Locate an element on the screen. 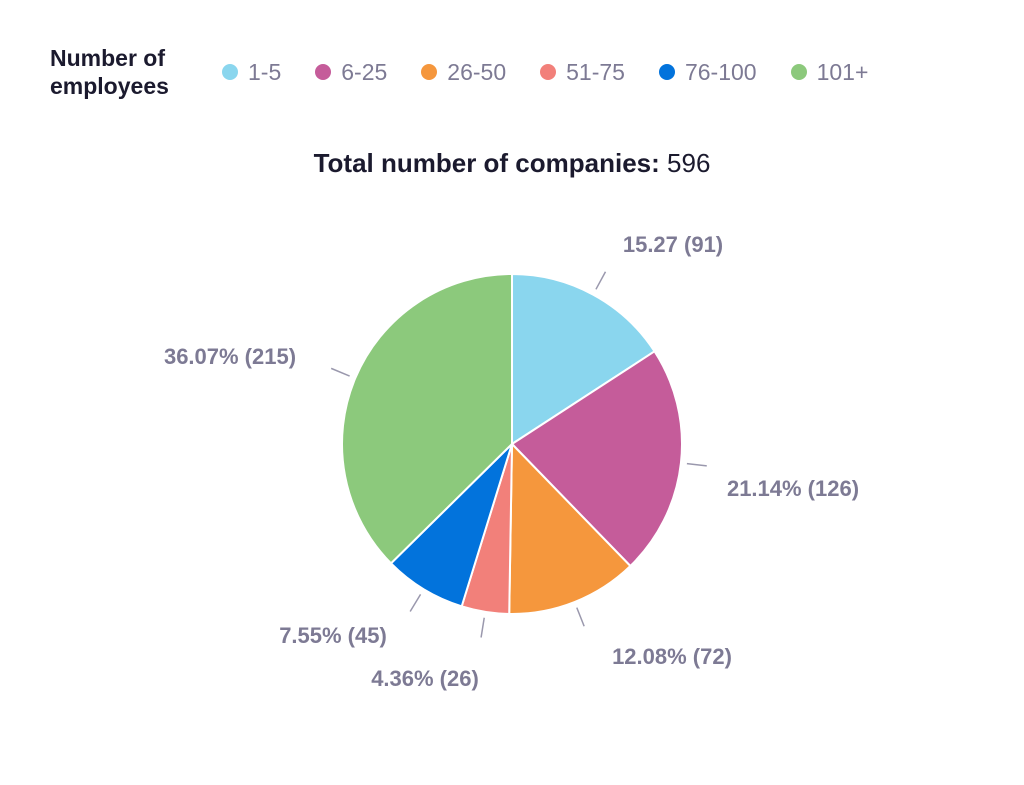 The height and width of the screenshot is (785, 1024). legend-item-6-25: 6-25 is located at coordinates (351, 72).